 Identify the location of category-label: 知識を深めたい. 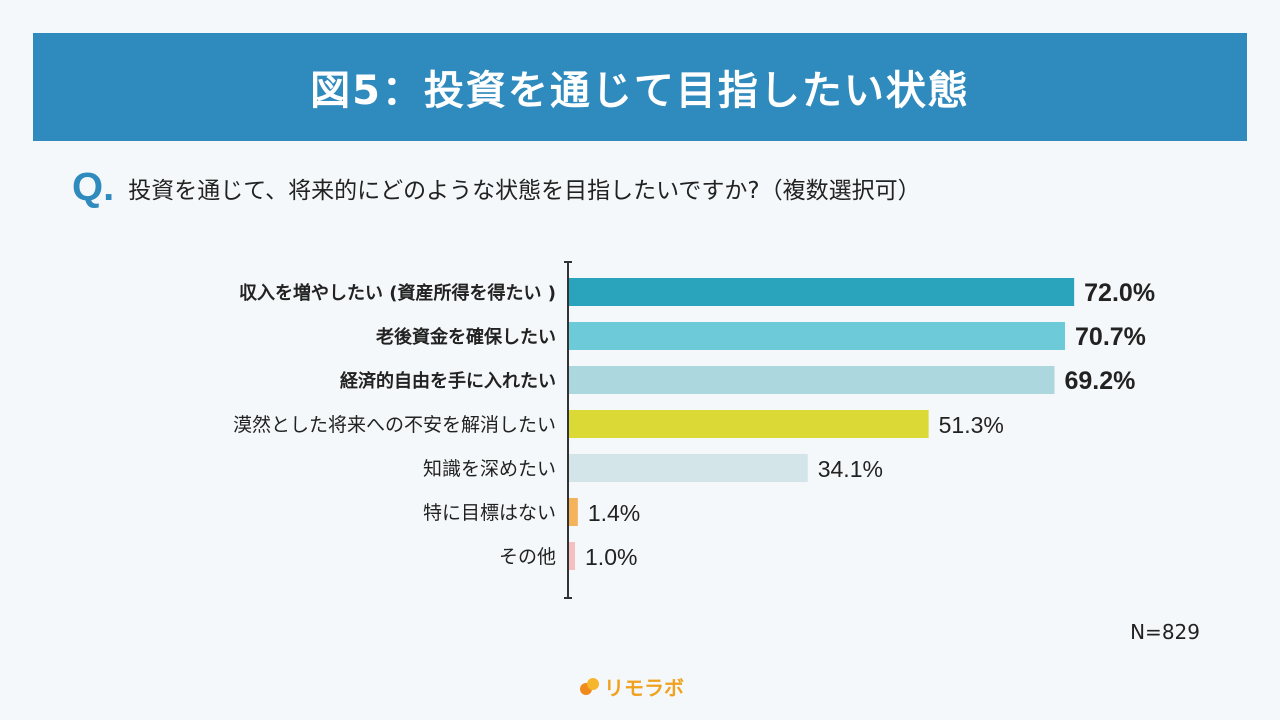
(489, 469).